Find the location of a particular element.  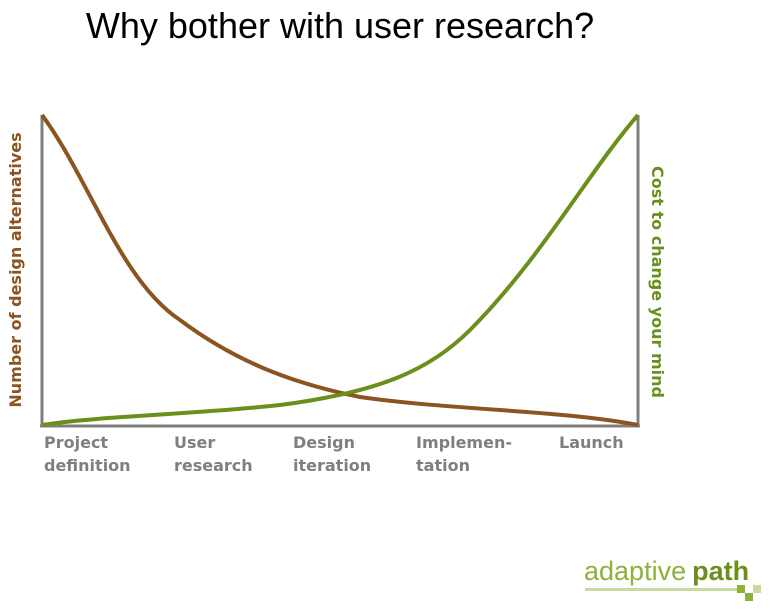

slide-title: Why bother with user research? is located at coordinates (340, 25).